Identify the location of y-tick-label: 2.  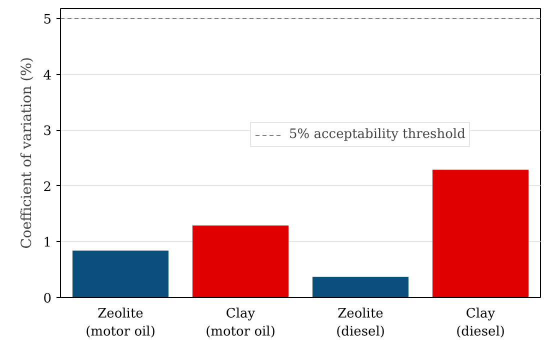
(47, 187).